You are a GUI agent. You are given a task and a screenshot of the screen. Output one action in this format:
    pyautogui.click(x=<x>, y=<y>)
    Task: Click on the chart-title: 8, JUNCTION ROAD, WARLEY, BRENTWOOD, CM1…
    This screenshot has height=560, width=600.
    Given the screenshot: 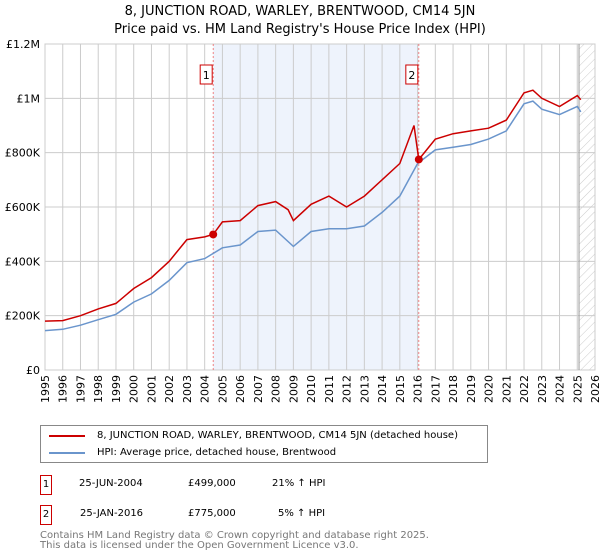 What is the action you would take?
    pyautogui.click(x=300, y=21)
    